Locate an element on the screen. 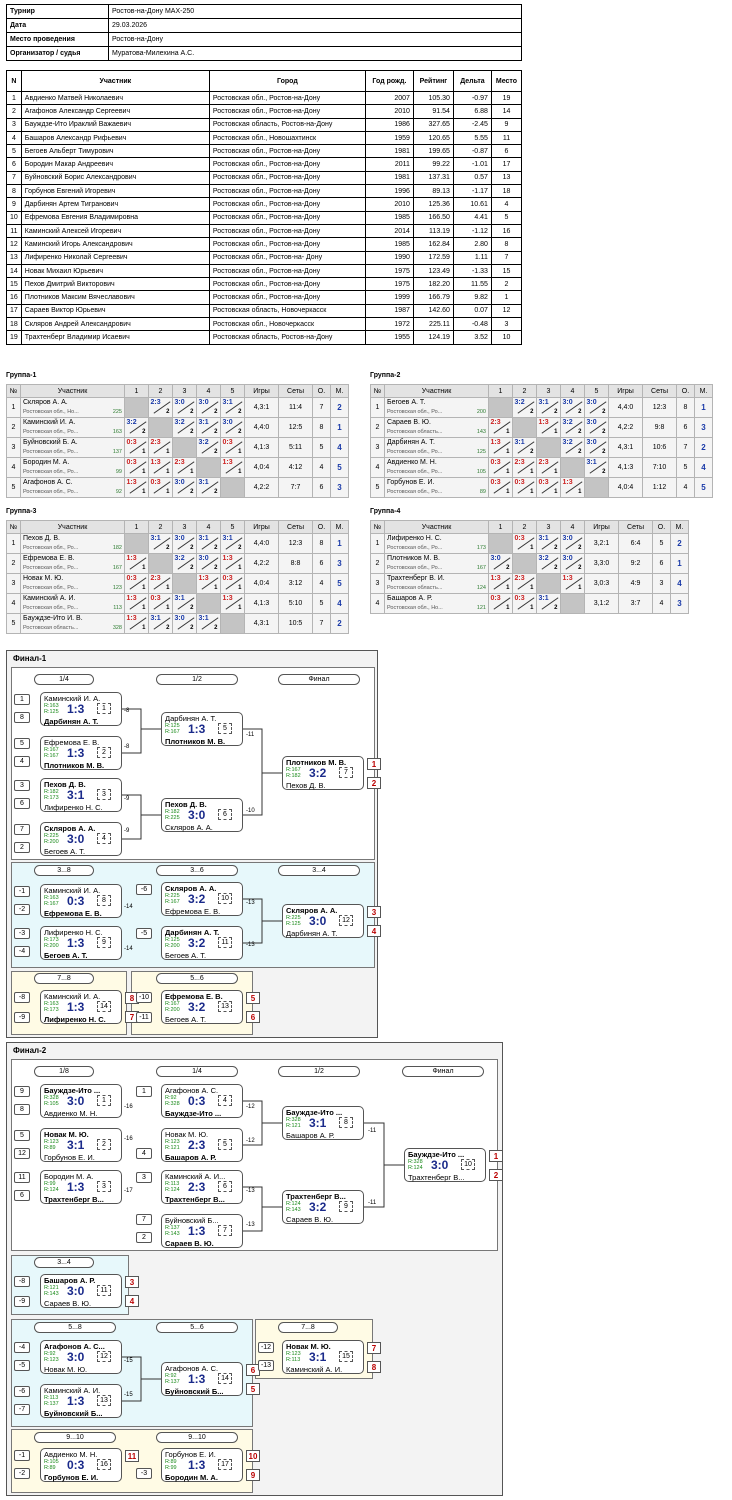 This screenshot has width=732, height=1500. group-games: 3,1:2 is located at coordinates (601, 603).